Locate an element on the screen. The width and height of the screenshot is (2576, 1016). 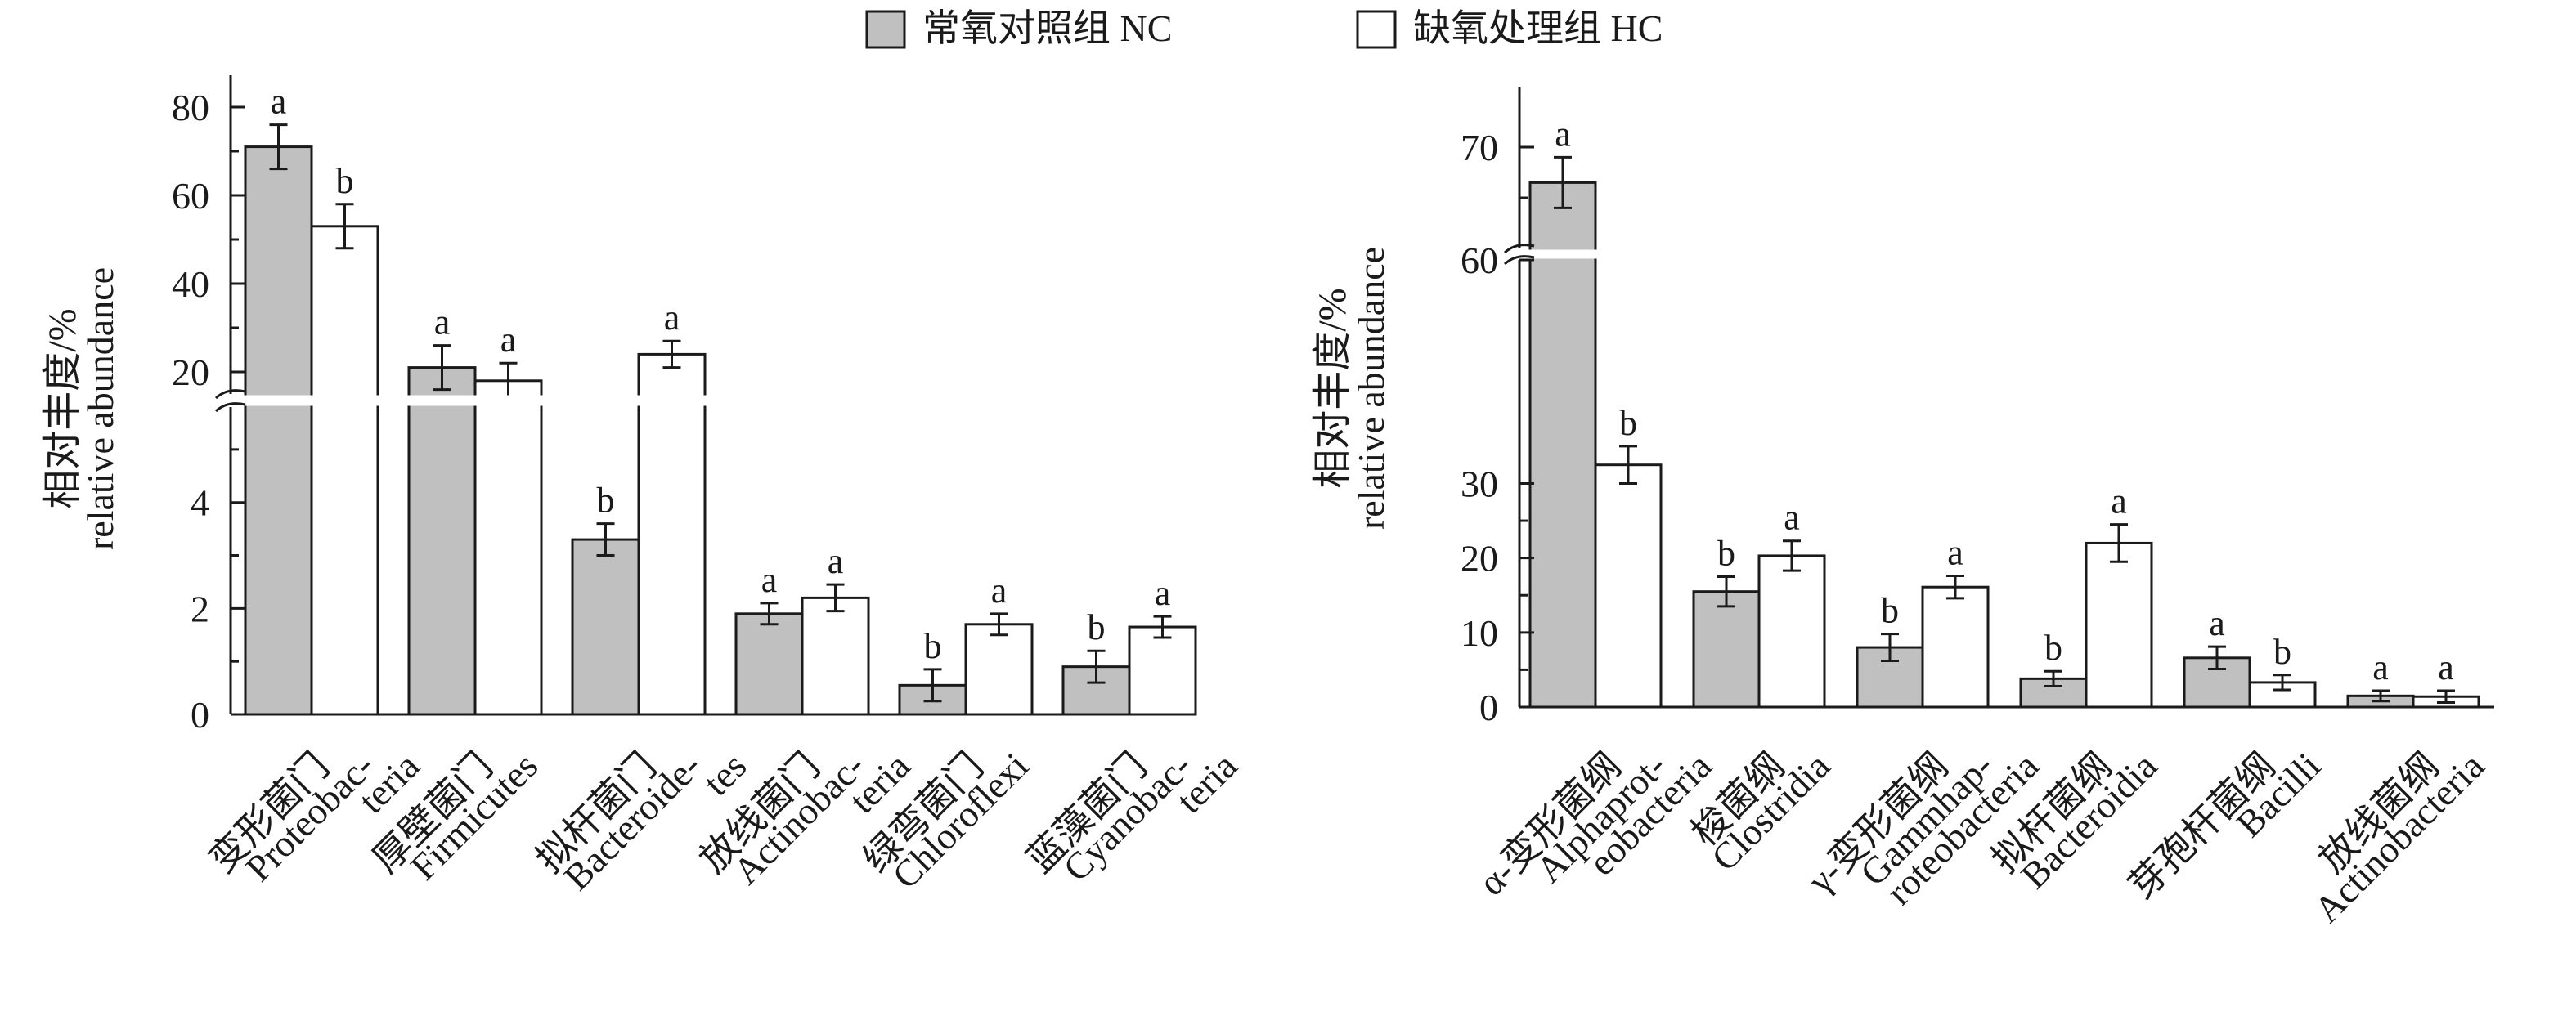
p1-sig-letter-nc-5: b is located at coordinates (933, 646).